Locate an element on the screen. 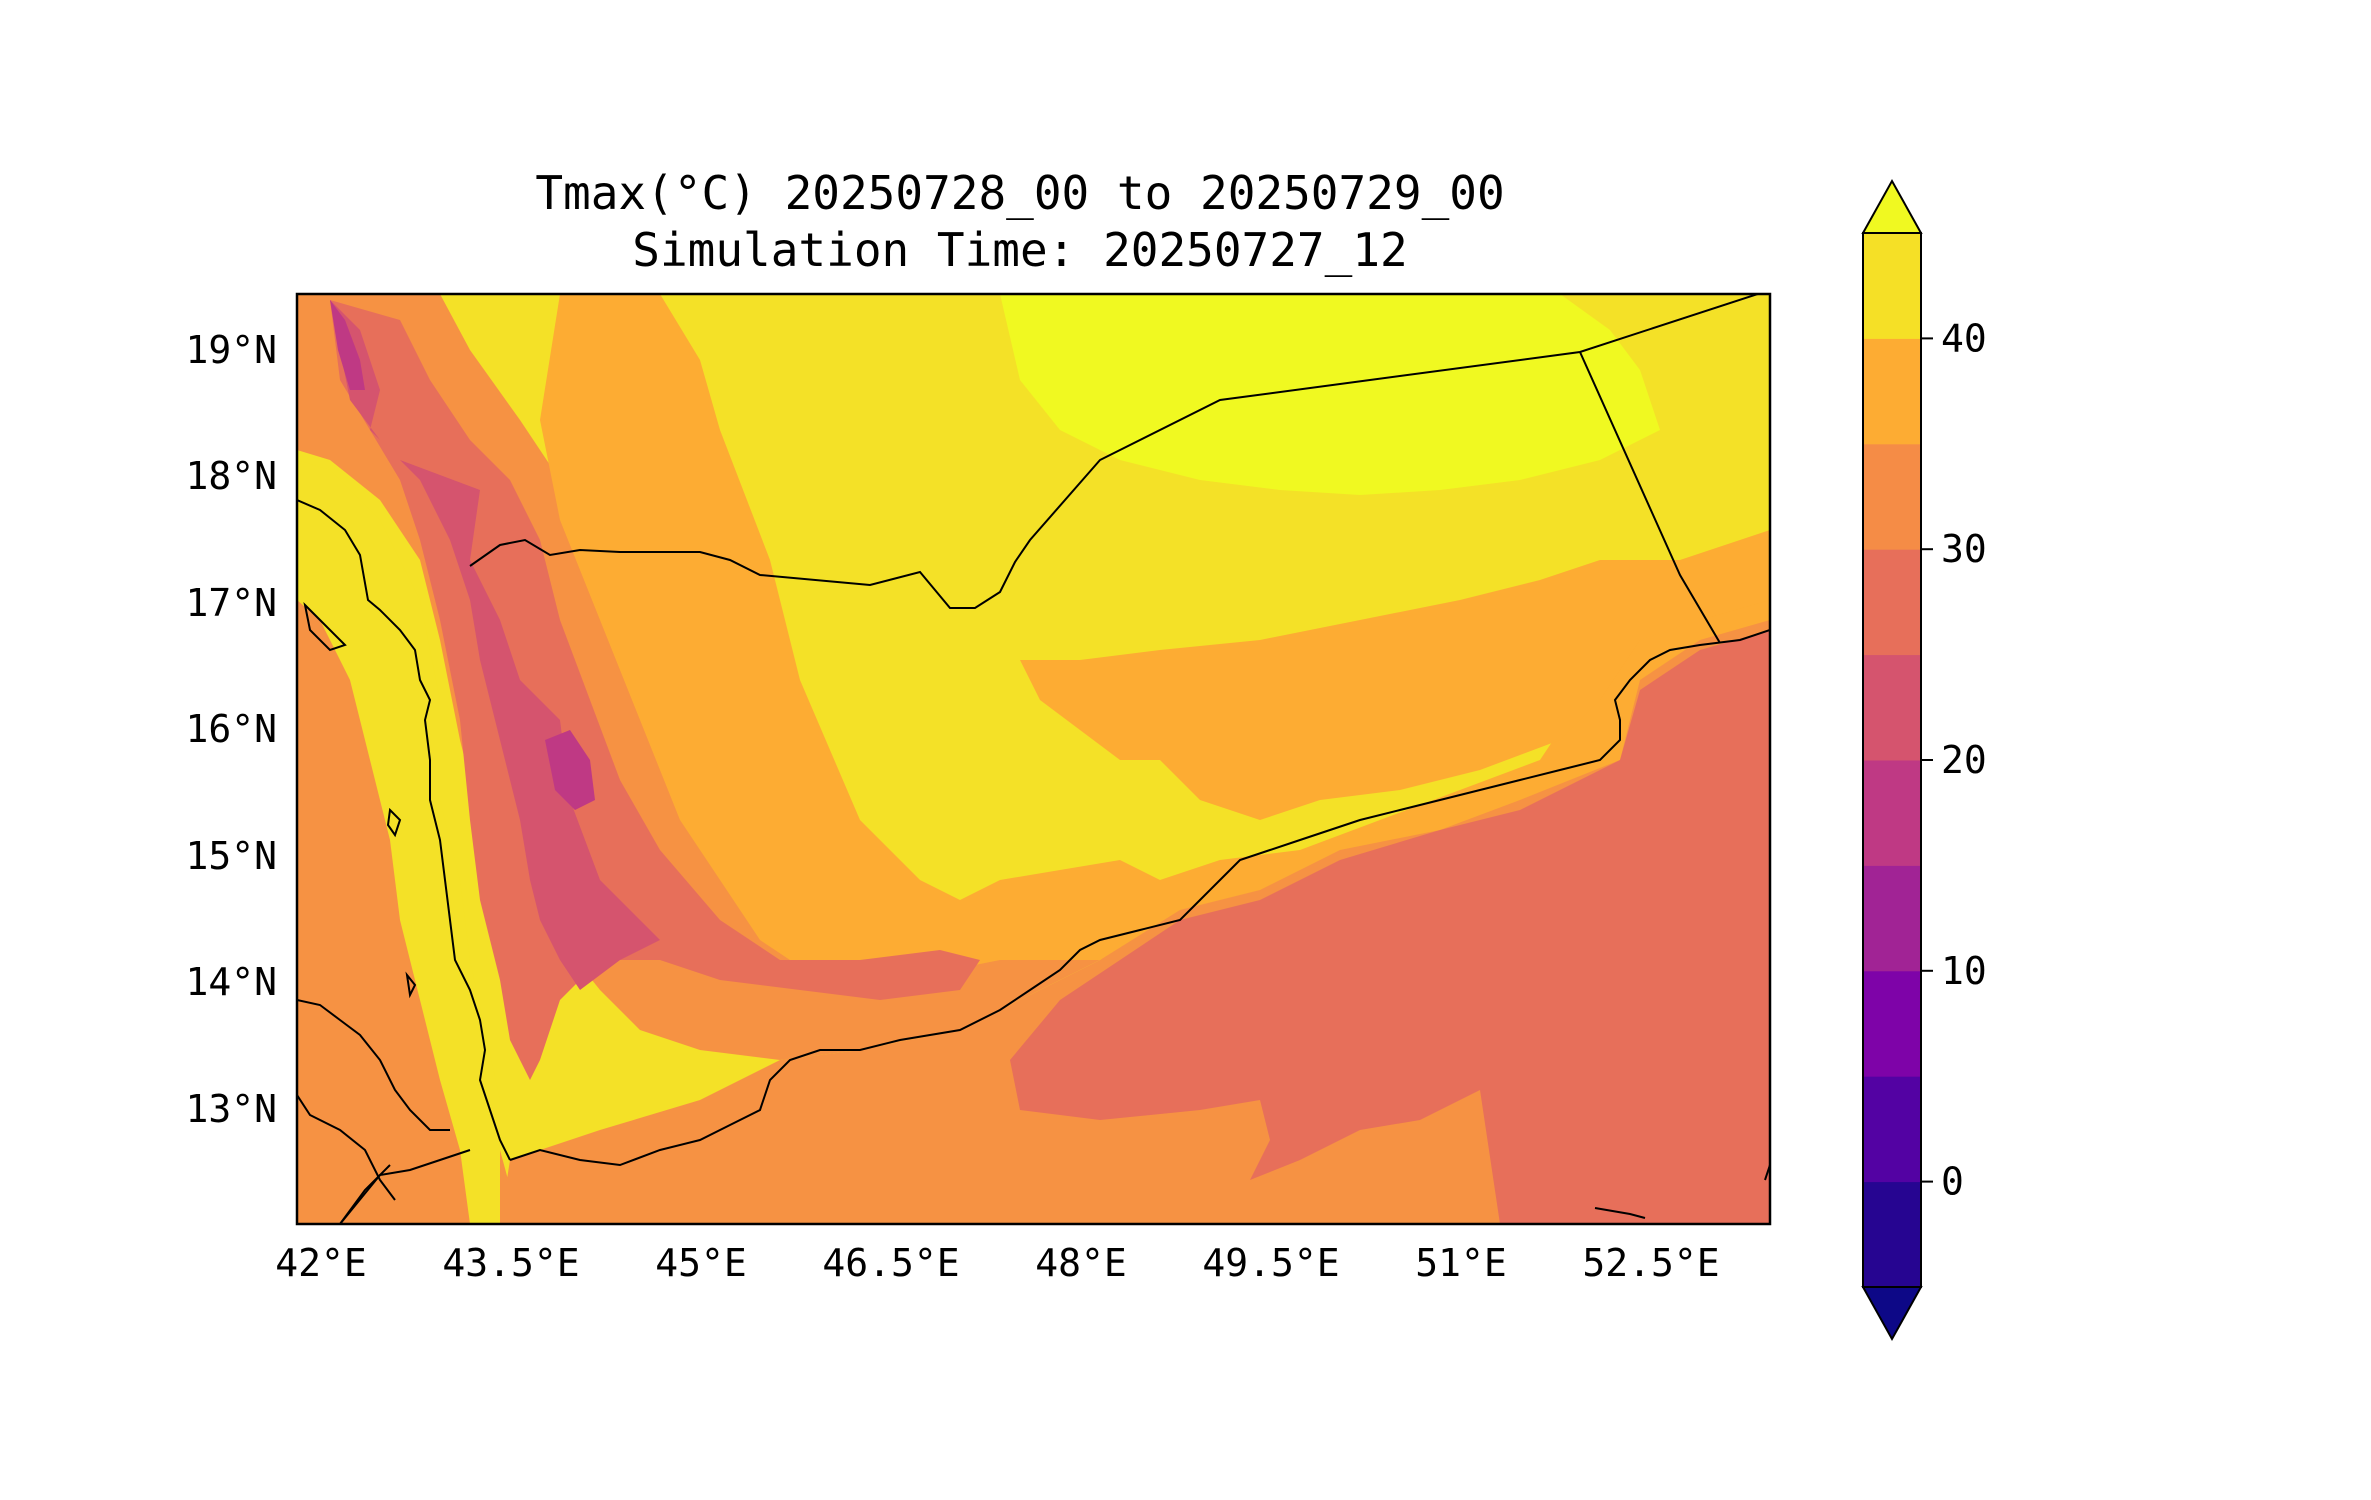 The width and height of the screenshot is (2371, 1500). x-tick-label: 48°E is located at coordinates (1081, 1263).